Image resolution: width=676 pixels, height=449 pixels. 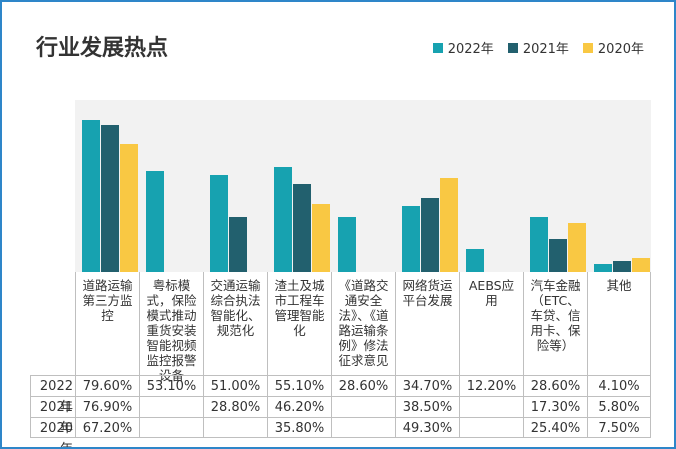 I want to click on category-cell: 交通运输综合执法智能化、规范化, so click(x=235, y=323).